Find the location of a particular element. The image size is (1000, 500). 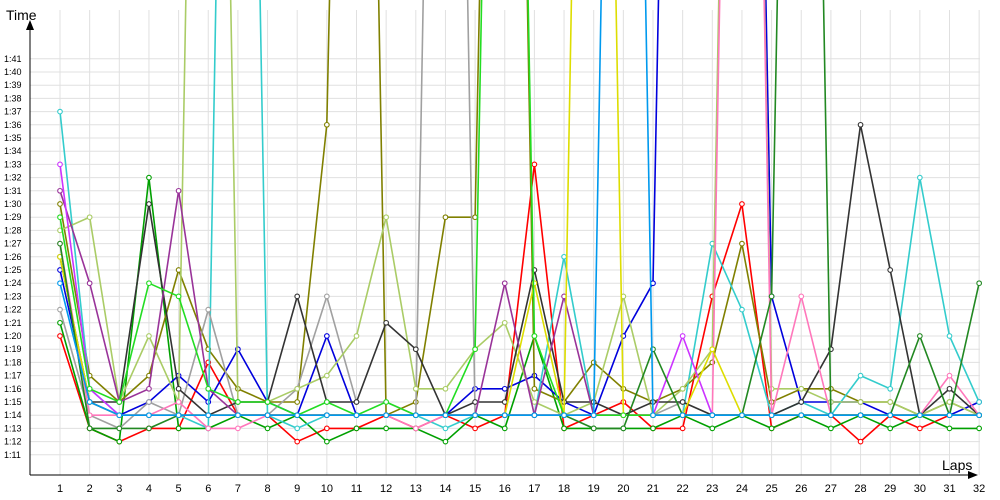

x-tick-label: 9 is located at coordinates (297, 489).